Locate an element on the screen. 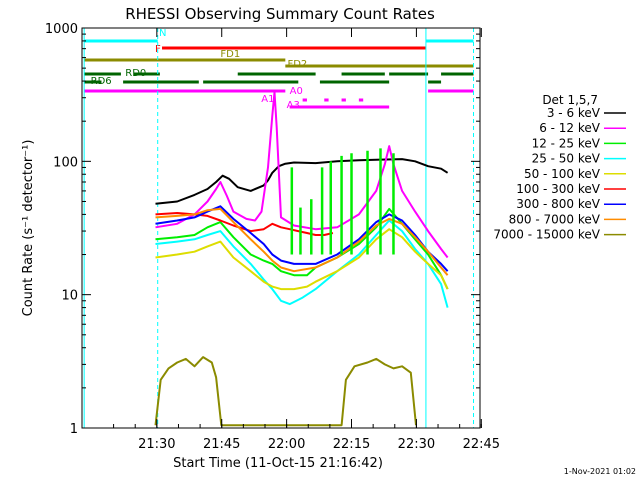 The image size is (640, 480). flag-label-fd2: FD2 is located at coordinates (297, 64).